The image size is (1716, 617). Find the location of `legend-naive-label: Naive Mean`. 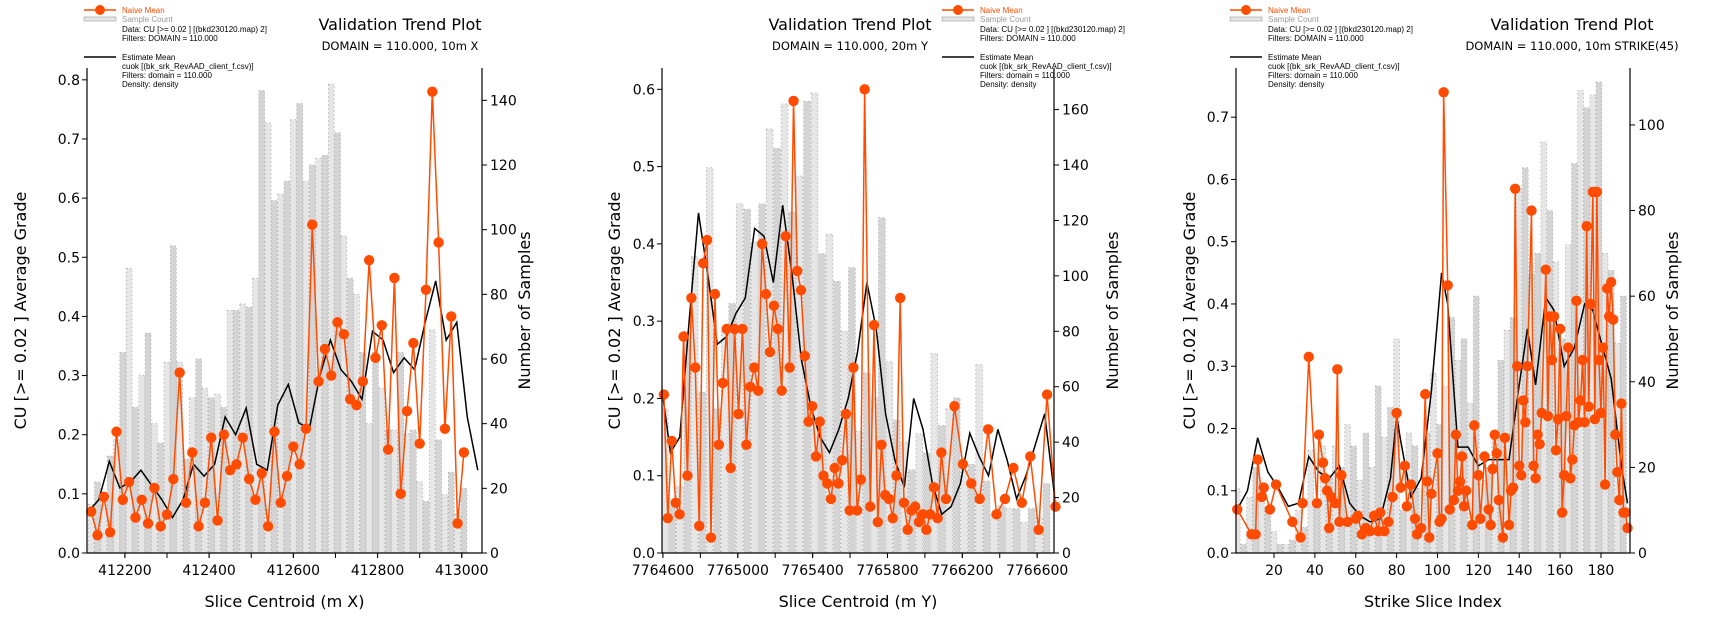

legend-naive-label: Naive Mean is located at coordinates (143, 10).